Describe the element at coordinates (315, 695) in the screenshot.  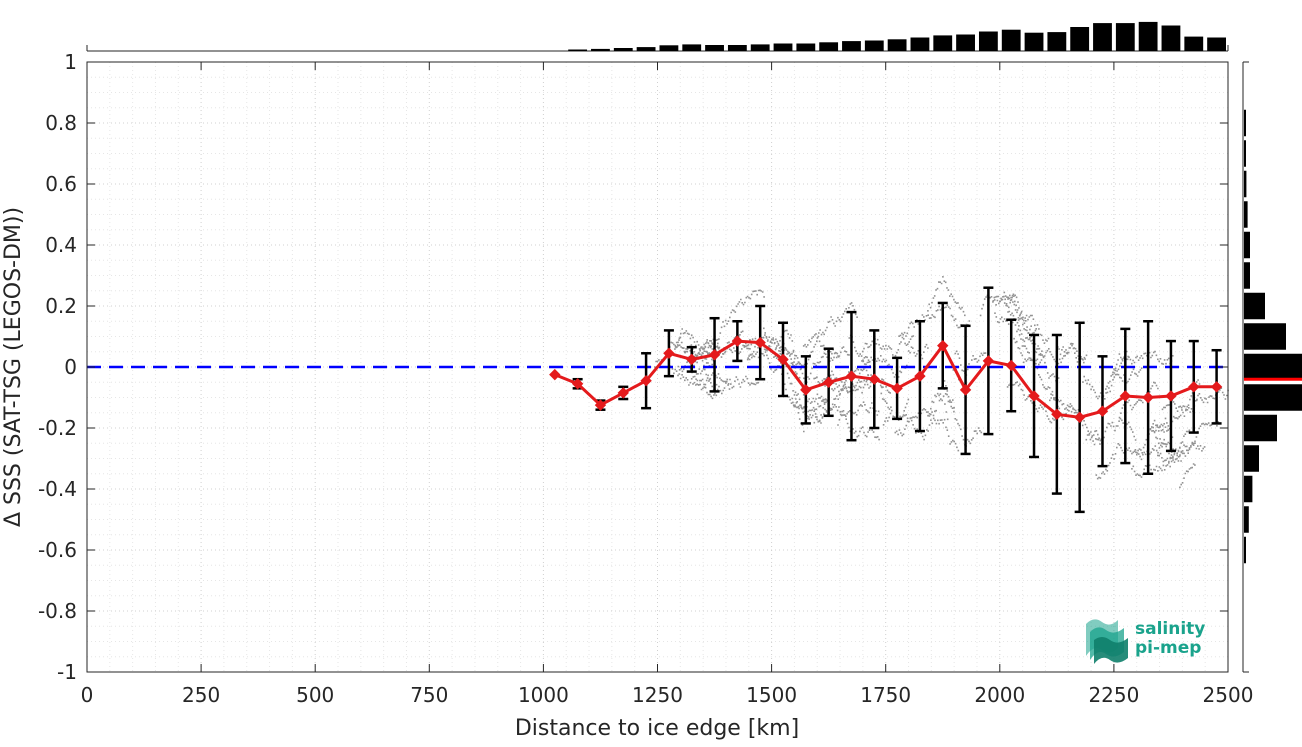
I see `x-tick-label: 500` at that location.